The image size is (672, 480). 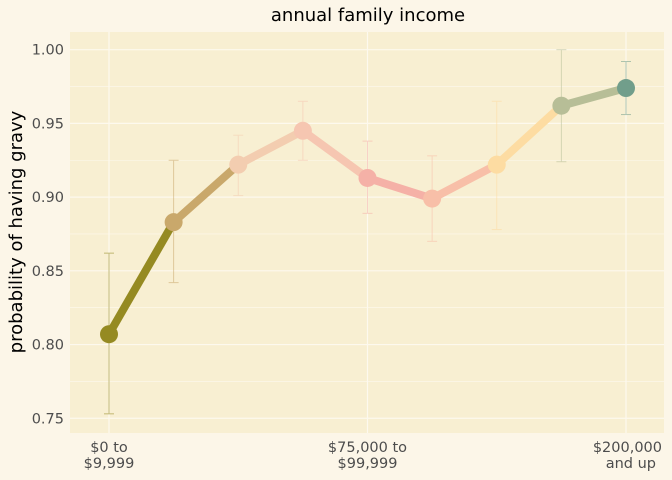 I want to click on x-tick-label-line: $75,000 to, so click(x=367, y=448).